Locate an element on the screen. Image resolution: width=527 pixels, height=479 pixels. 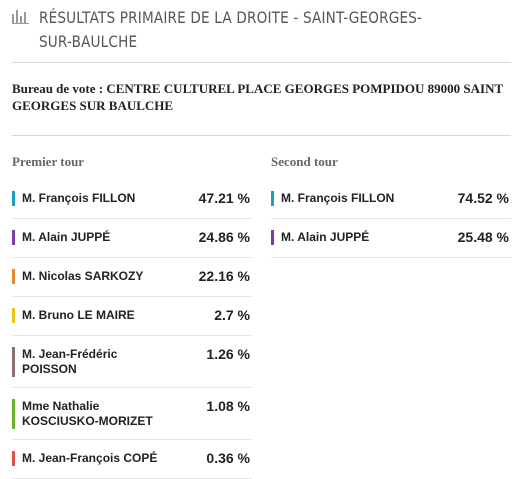
result-row: M. François FILLON 47.21 % is located at coordinates (132, 199).